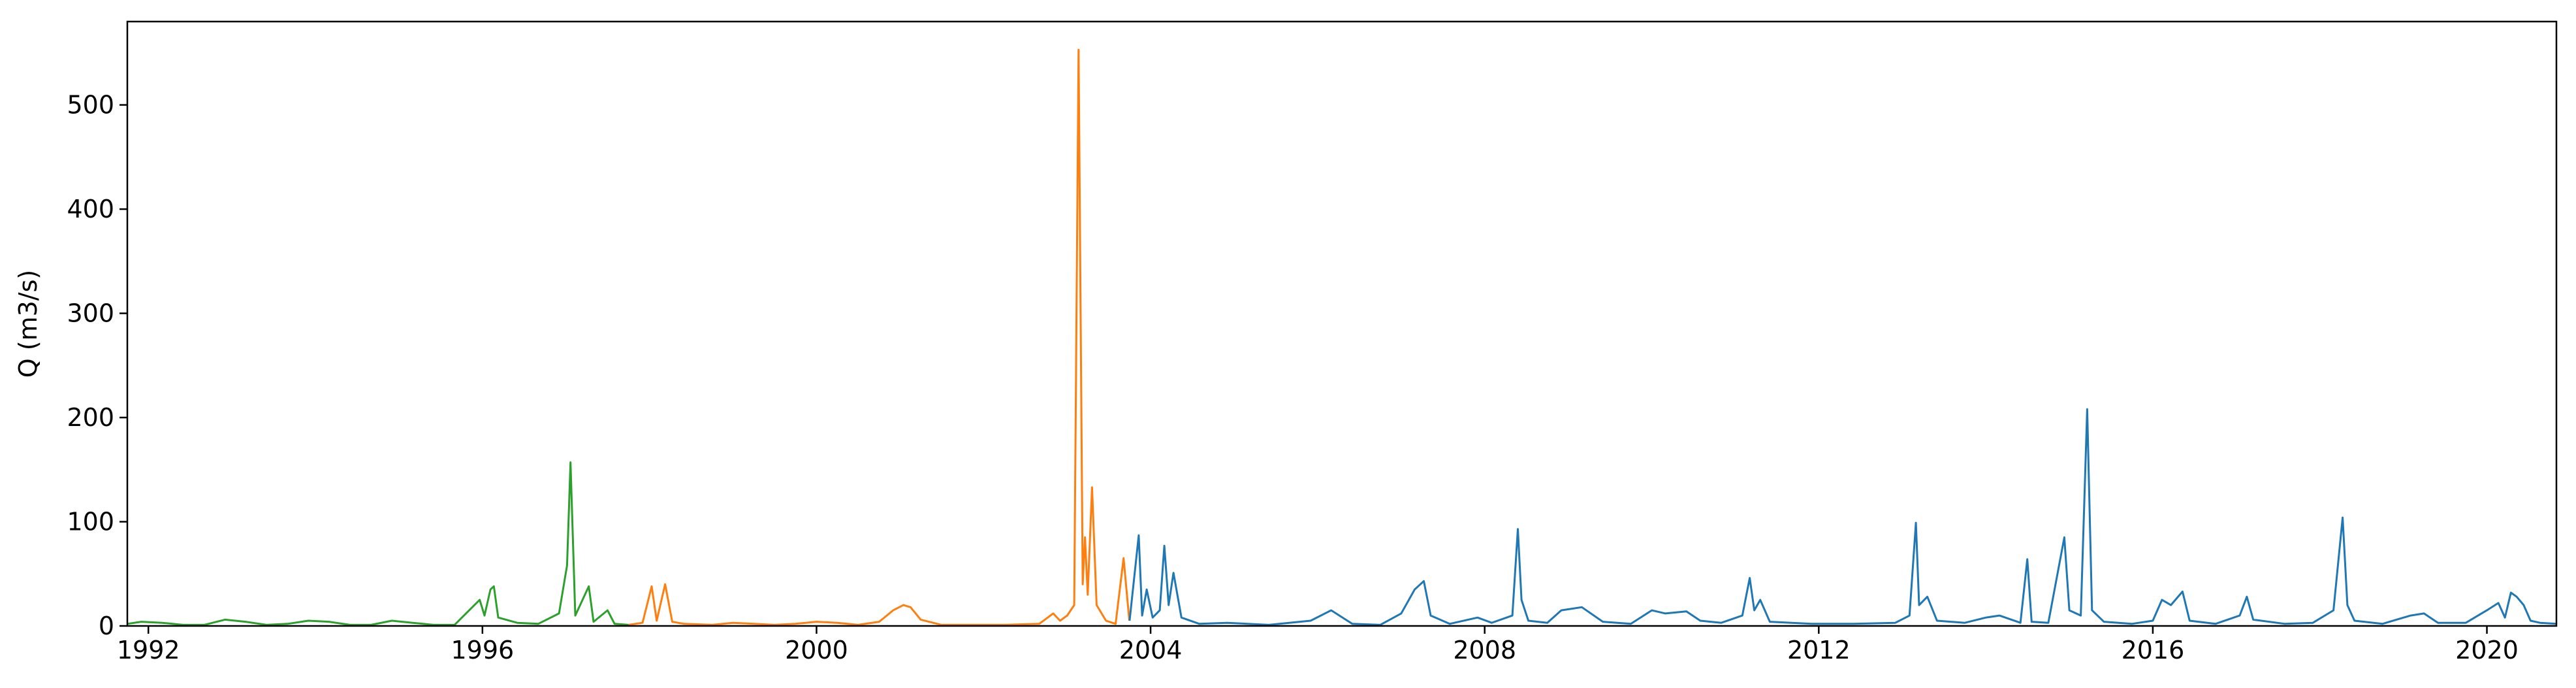 The image size is (2576, 688). What do you see at coordinates (1318, 645) in the screenshot?
I see `x-axis: 1992 1996 2000 2004 2008 2012 2016 2020` at bounding box center [1318, 645].